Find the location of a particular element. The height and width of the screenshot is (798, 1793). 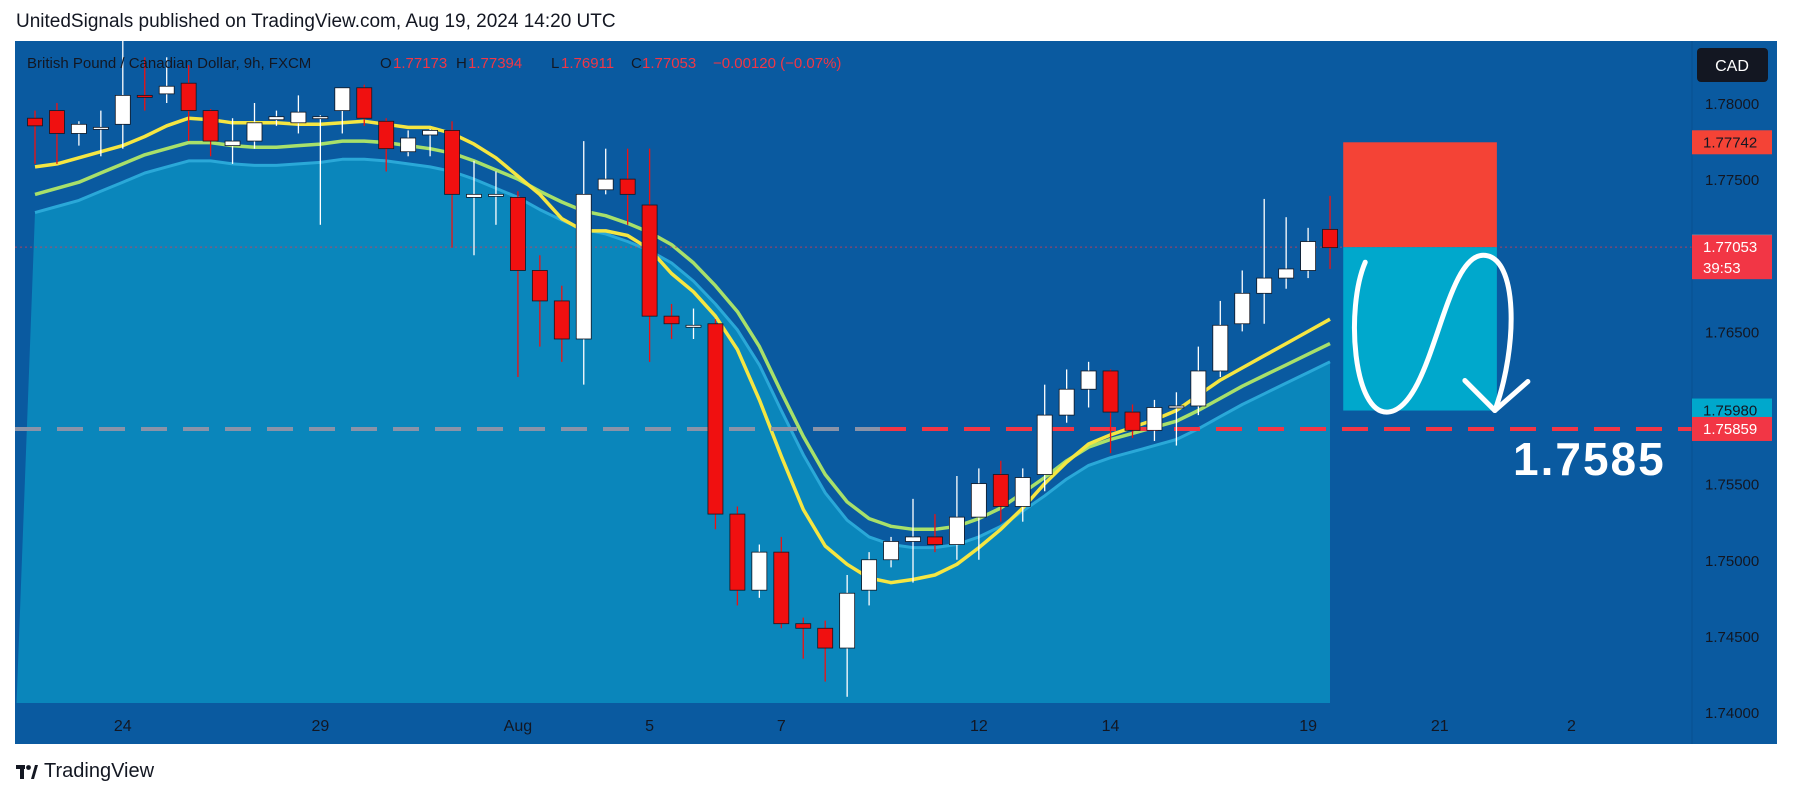

arrow-head-icon is located at coordinates (1496, 396).